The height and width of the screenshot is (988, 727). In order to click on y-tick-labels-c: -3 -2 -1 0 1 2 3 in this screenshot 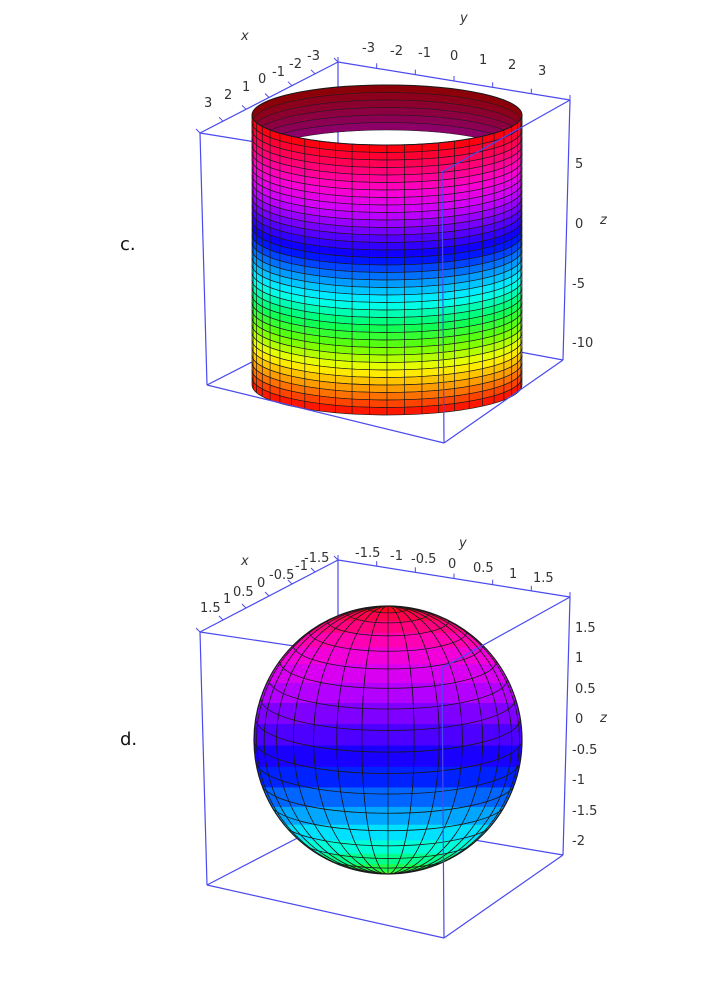, I will do `click(454, 60)`.